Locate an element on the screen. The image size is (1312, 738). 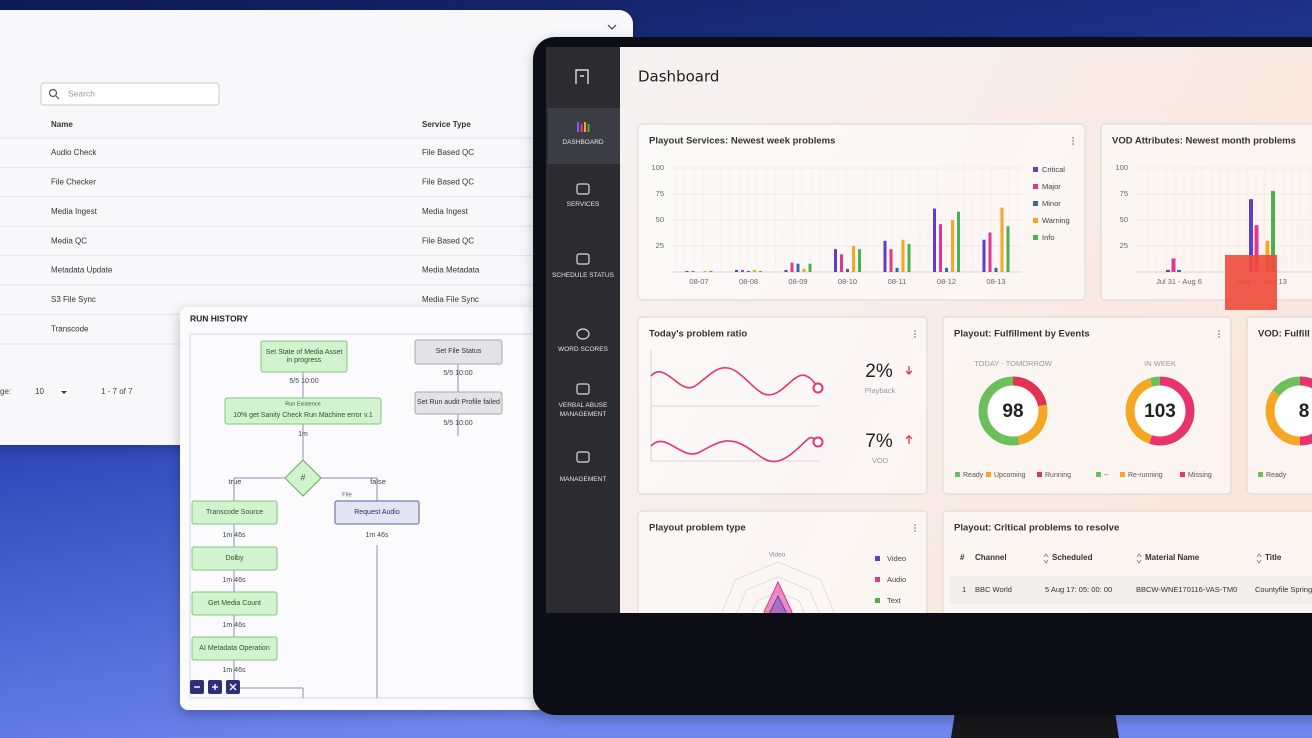
nav-label: VERBAL ABUSE MANAGEMENT is located at coordinates (583, 410).